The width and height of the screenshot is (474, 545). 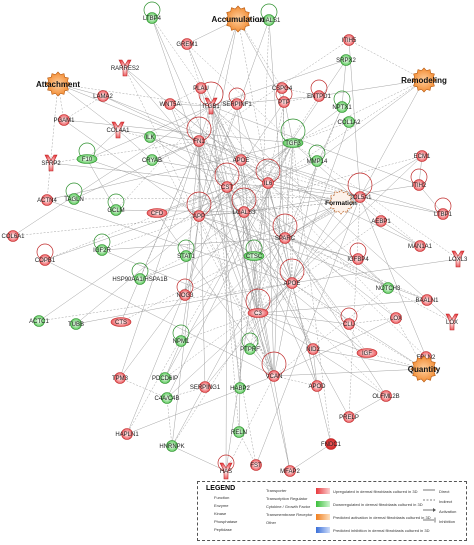 I want to click on gene-node-itih5: ITIH5, so click(x=349, y=40).